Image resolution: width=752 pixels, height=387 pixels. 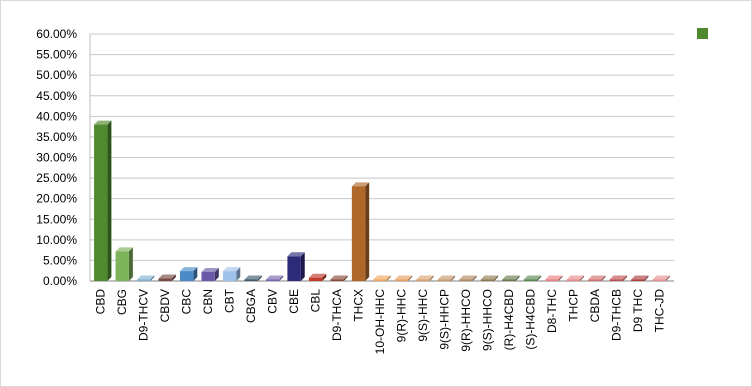 I want to click on bar-cbc, so click(x=189, y=274).